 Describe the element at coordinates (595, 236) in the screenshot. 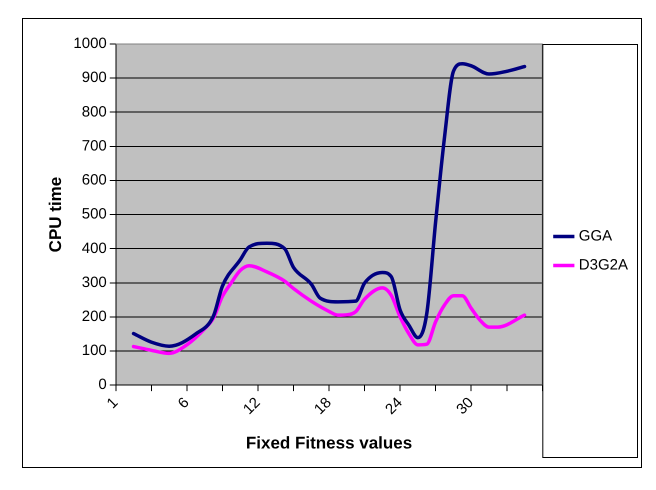

I see `legend-label: GGA` at that location.